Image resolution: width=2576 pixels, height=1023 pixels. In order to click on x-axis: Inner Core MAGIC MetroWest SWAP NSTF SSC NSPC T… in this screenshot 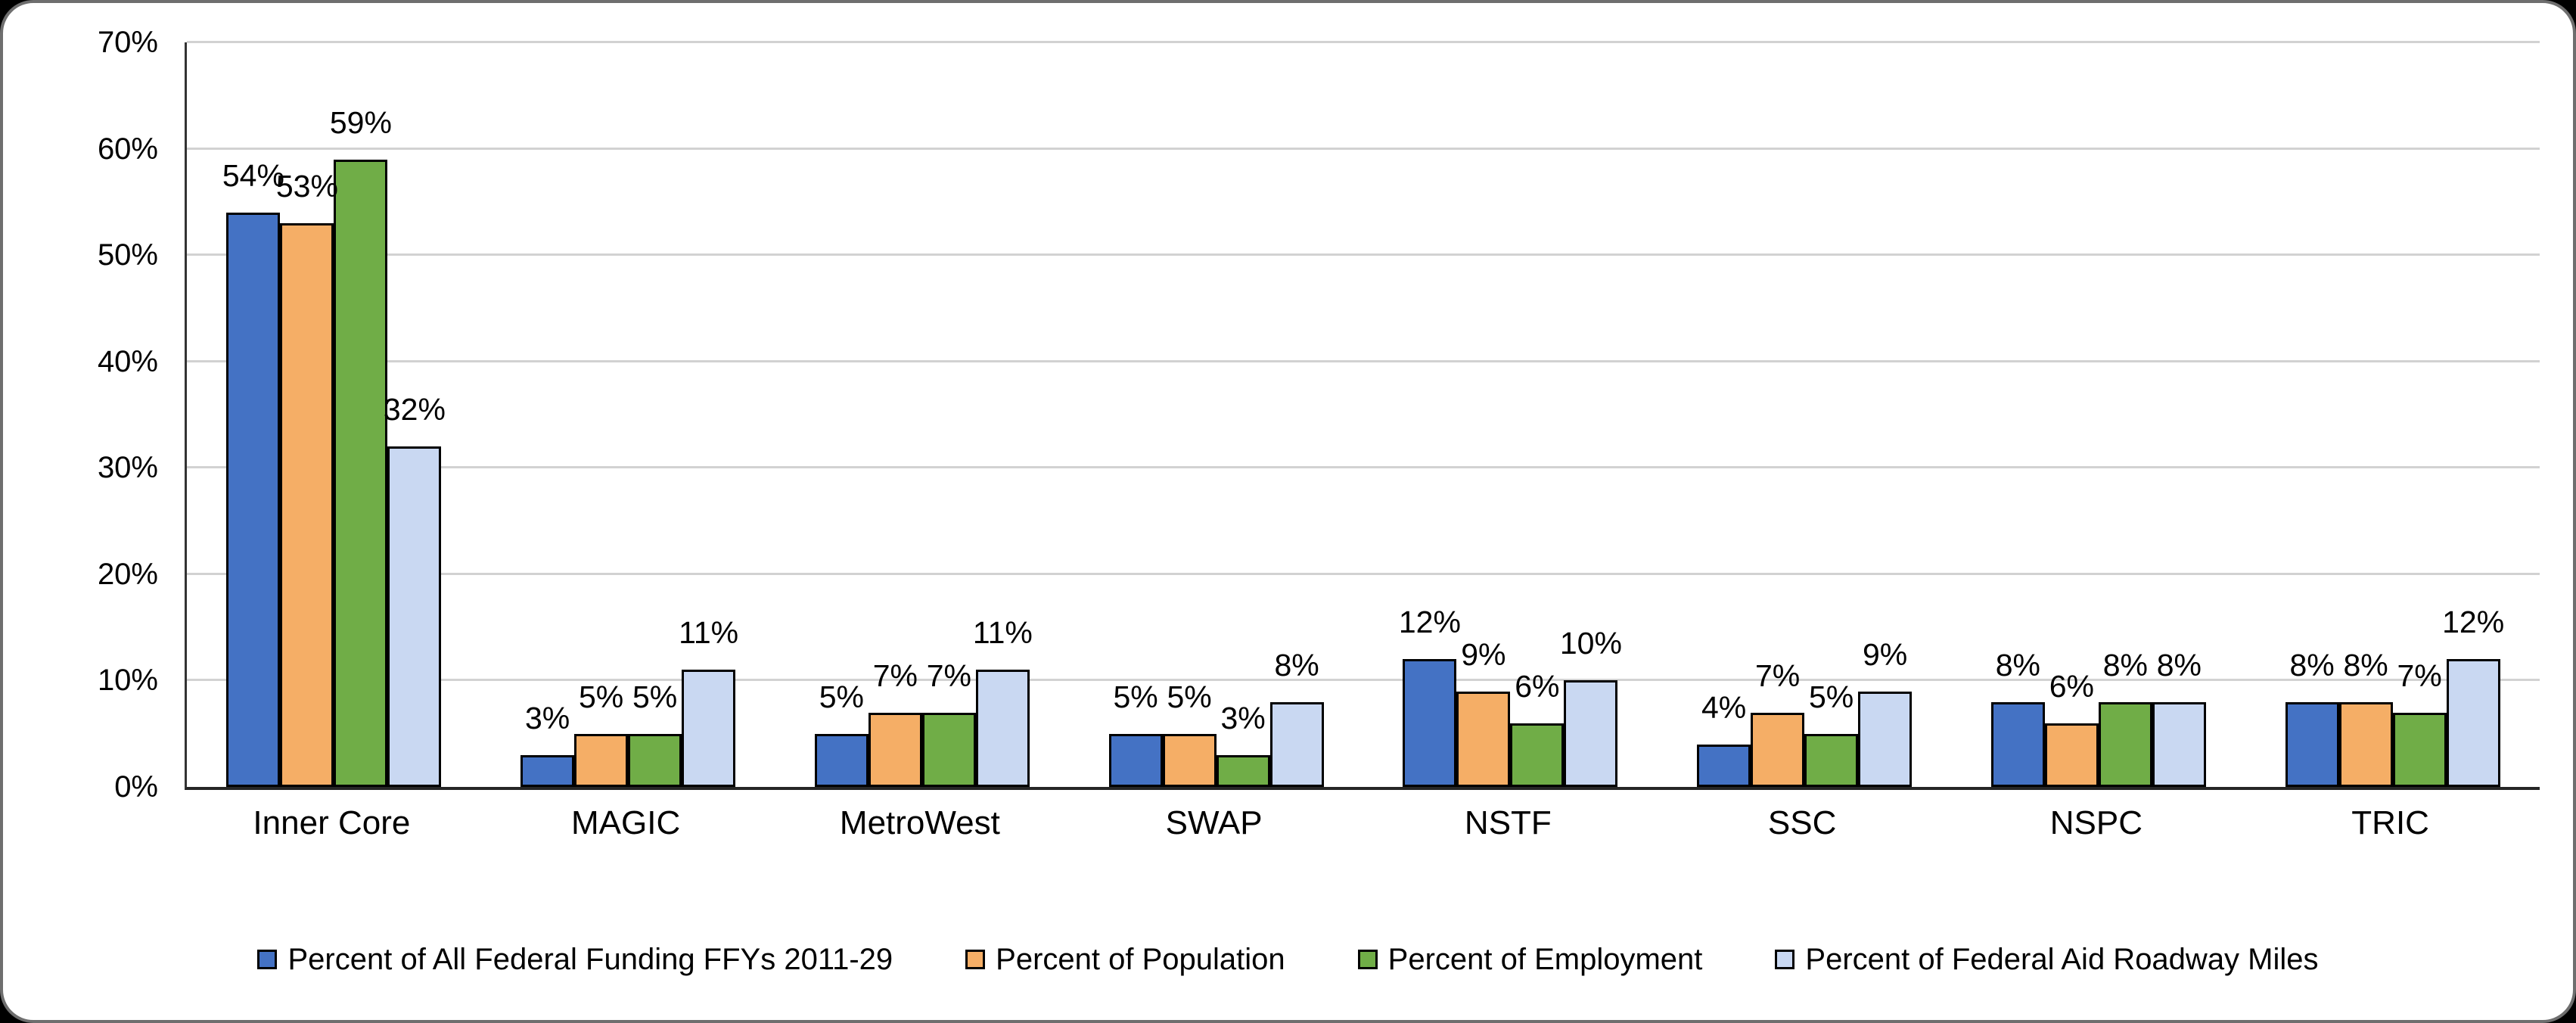, I will do `click(1361, 829)`.